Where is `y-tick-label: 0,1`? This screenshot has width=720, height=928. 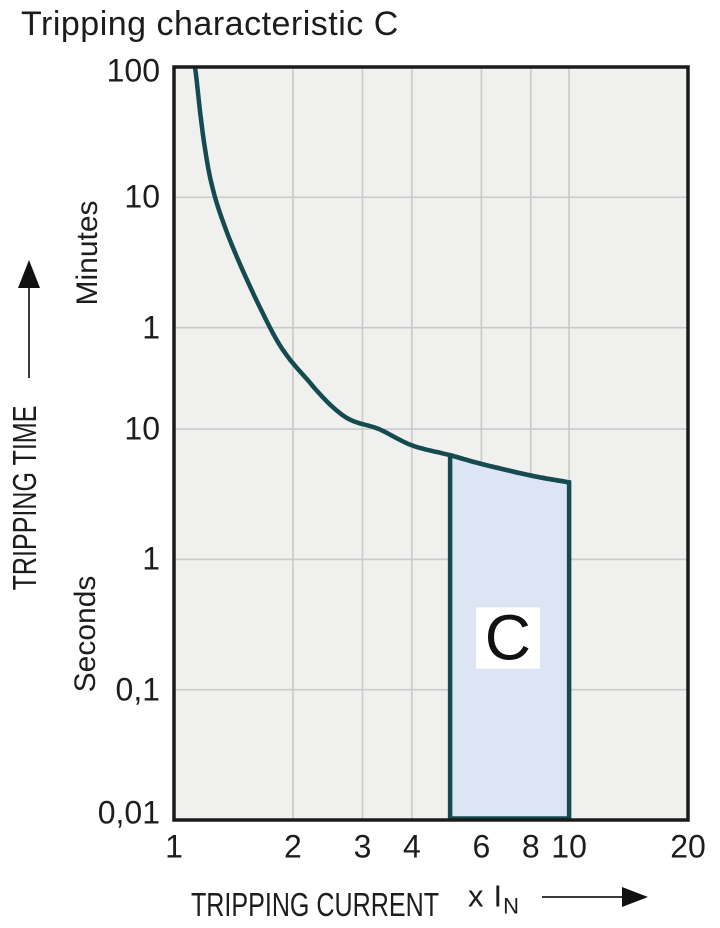 y-tick-label: 0,1 is located at coordinates (137, 689).